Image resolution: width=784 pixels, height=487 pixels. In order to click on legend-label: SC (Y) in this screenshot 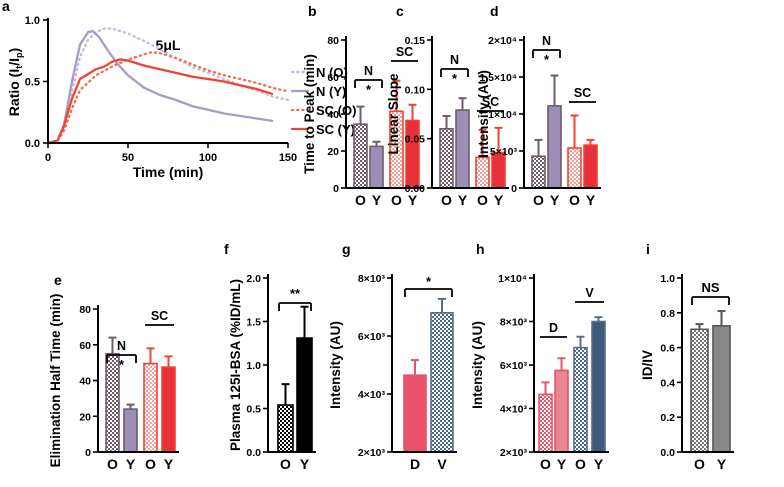, I will do `click(335, 129)`.